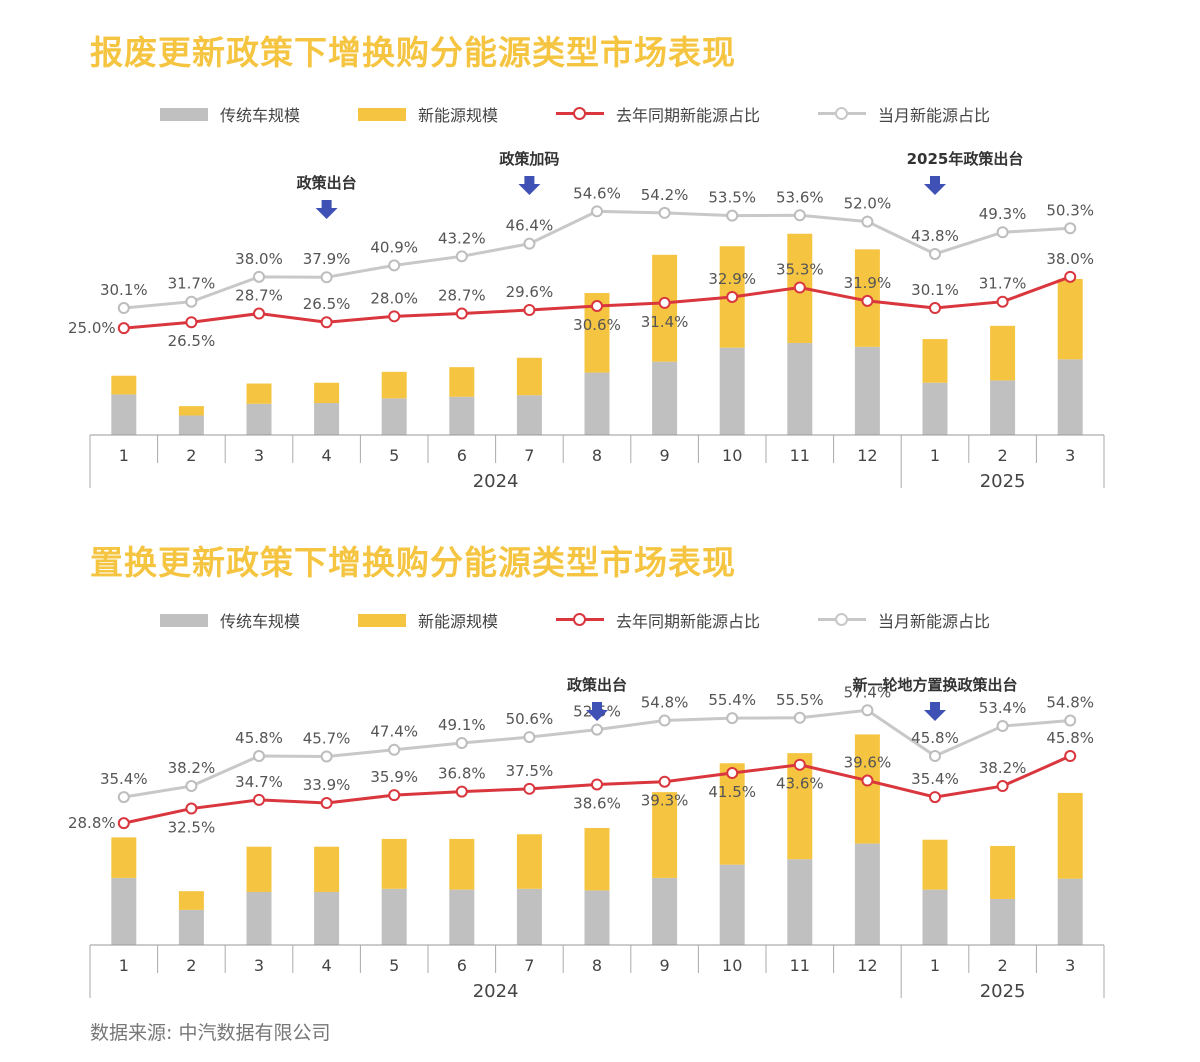 Image resolution: width=1200 pixels, height=1062 pixels. What do you see at coordinates (732, 455) in the screenshot?
I see `x-tick-label: 10` at bounding box center [732, 455].